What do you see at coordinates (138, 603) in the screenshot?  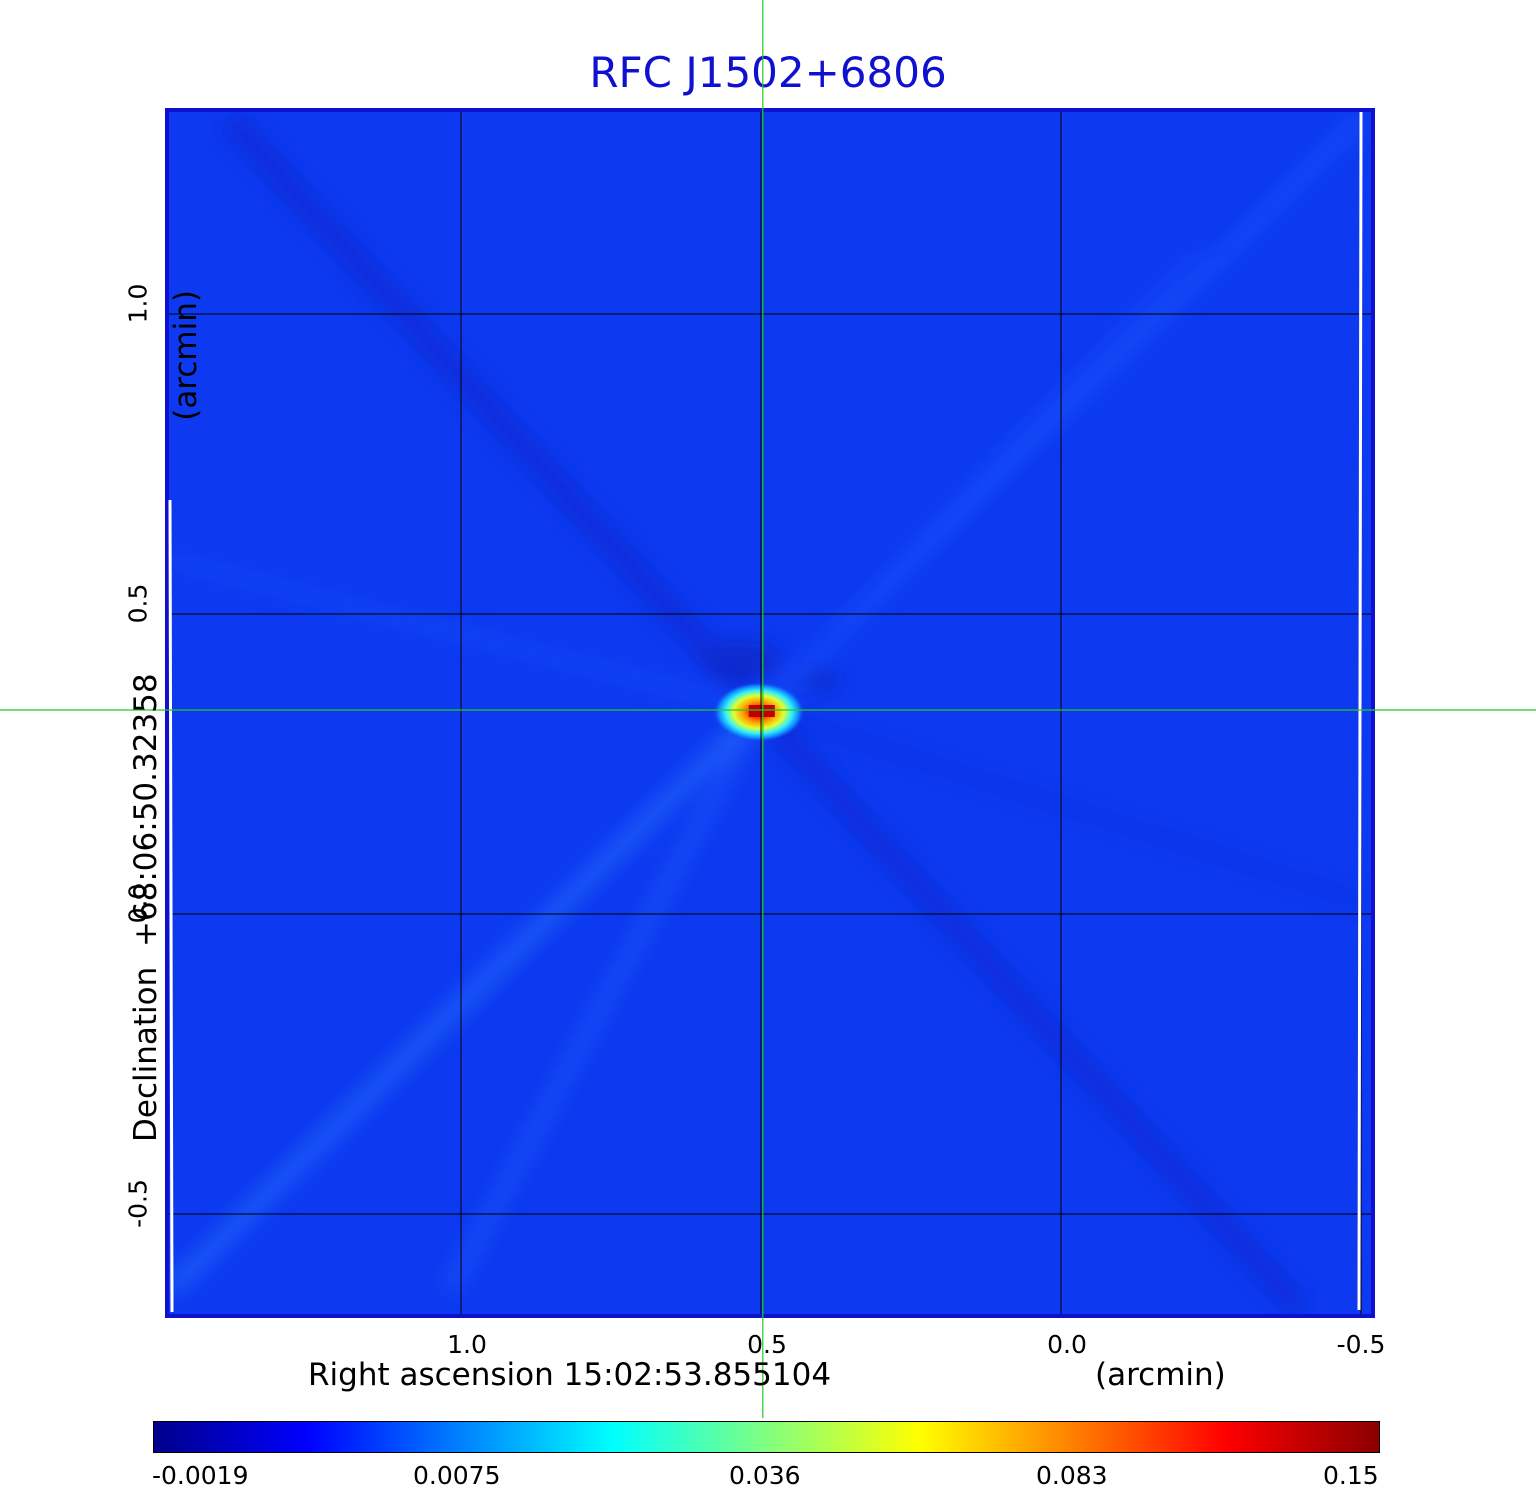 I see `y-tick-label: 0.5` at bounding box center [138, 603].